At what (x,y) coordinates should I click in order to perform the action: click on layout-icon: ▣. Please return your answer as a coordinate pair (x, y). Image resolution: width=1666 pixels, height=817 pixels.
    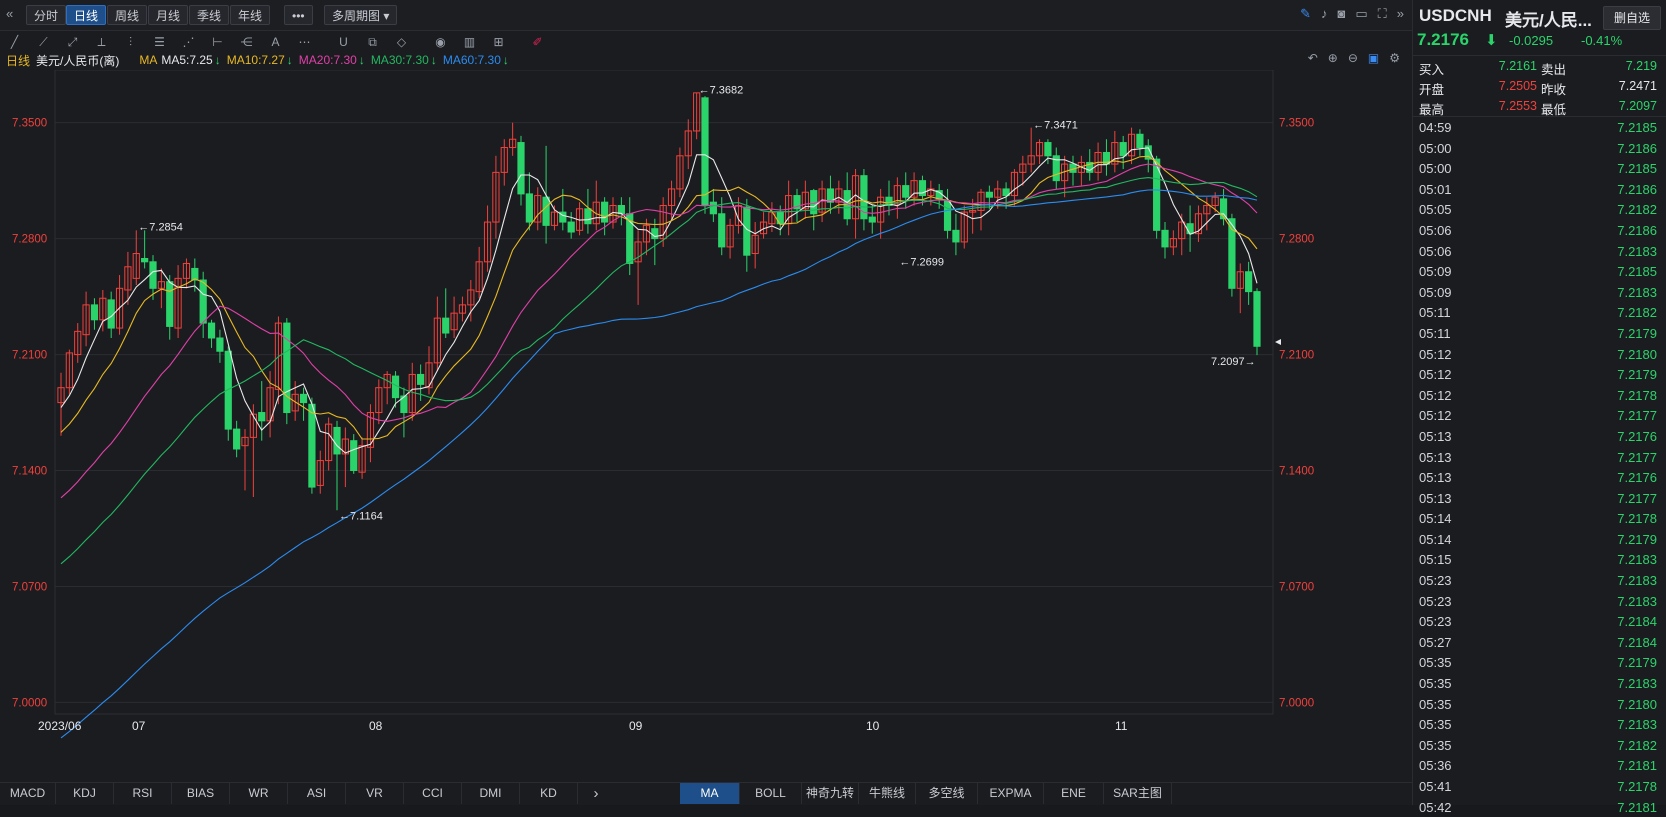
    Looking at the image, I should click on (1373, 58).